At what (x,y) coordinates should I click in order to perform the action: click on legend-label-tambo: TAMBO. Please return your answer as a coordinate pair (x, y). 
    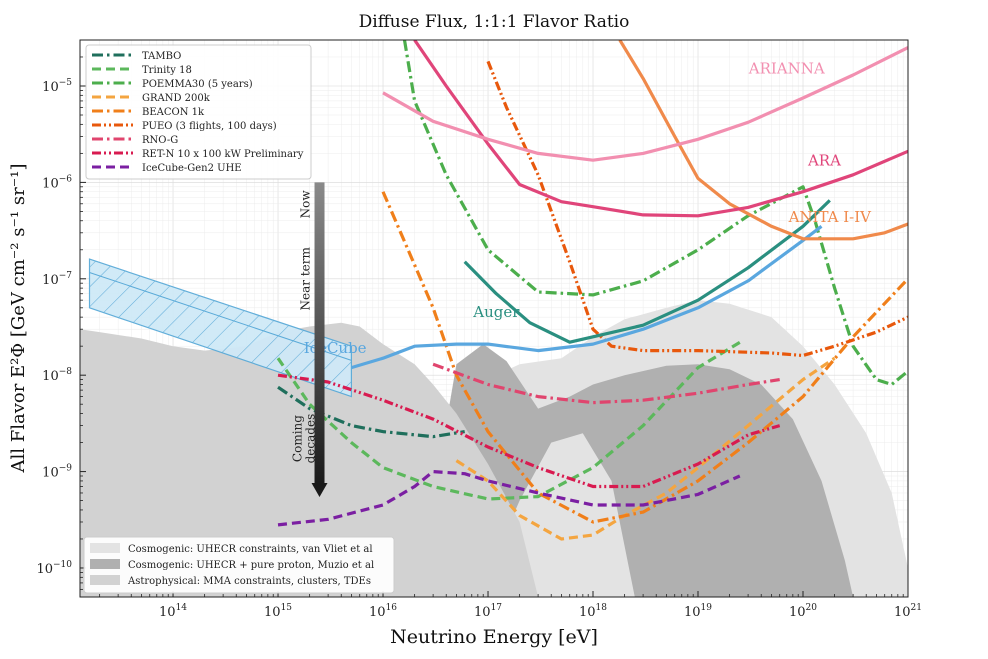
    Looking at the image, I should click on (161, 56).